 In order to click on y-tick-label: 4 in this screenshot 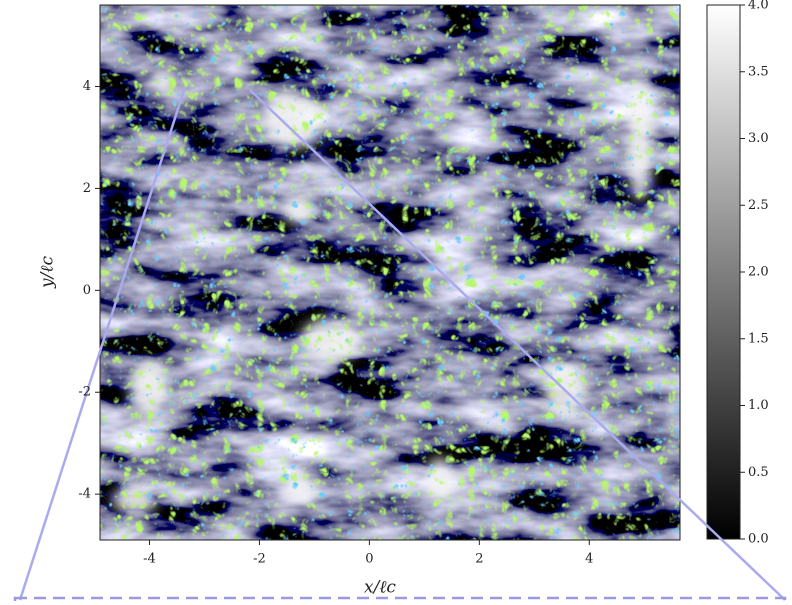, I will do `click(87, 86)`.